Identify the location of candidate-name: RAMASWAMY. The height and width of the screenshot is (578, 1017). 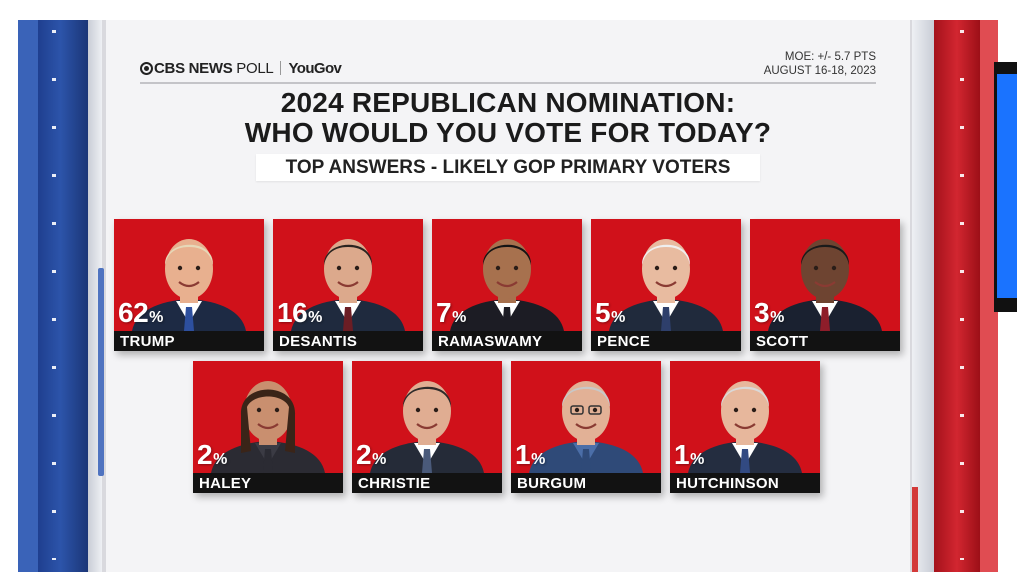
(490, 341).